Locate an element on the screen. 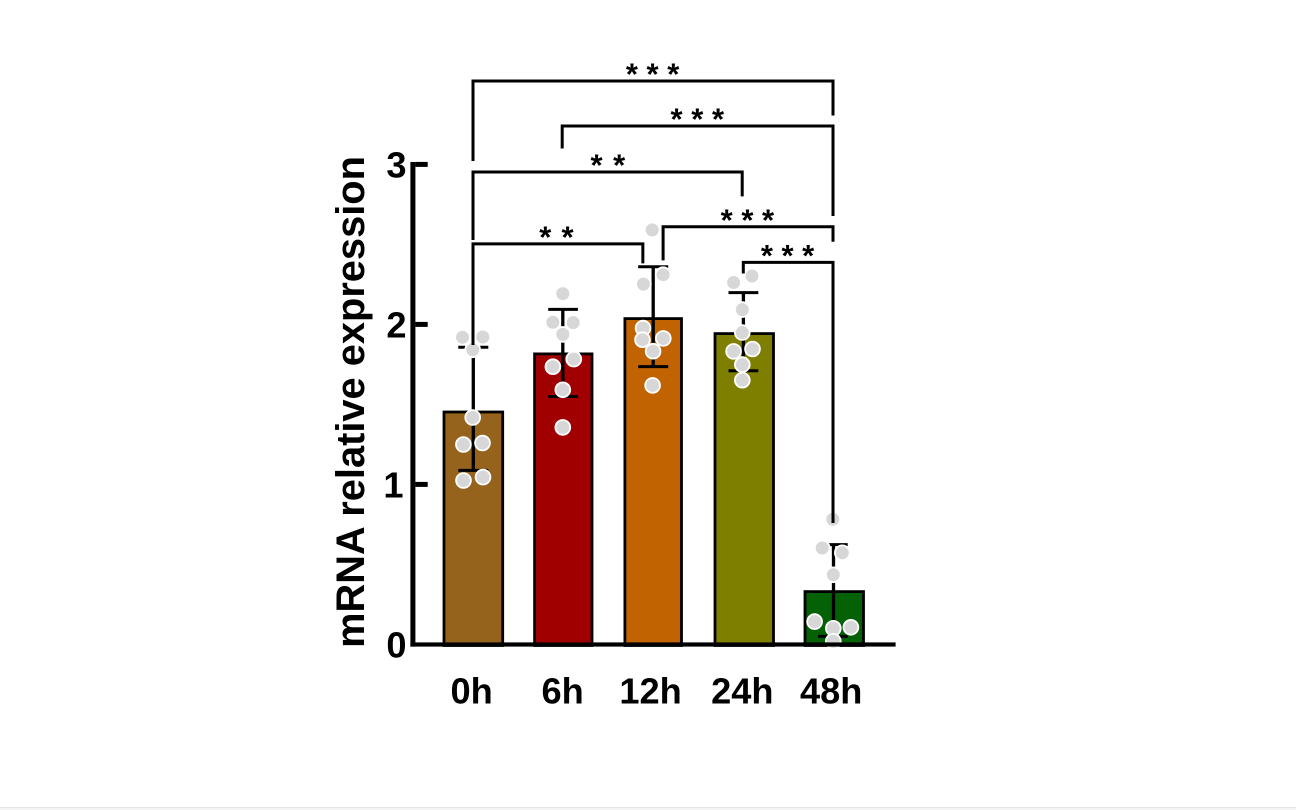 The width and height of the screenshot is (1296, 810). svg-text: 6h is located at coordinates (562, 691).